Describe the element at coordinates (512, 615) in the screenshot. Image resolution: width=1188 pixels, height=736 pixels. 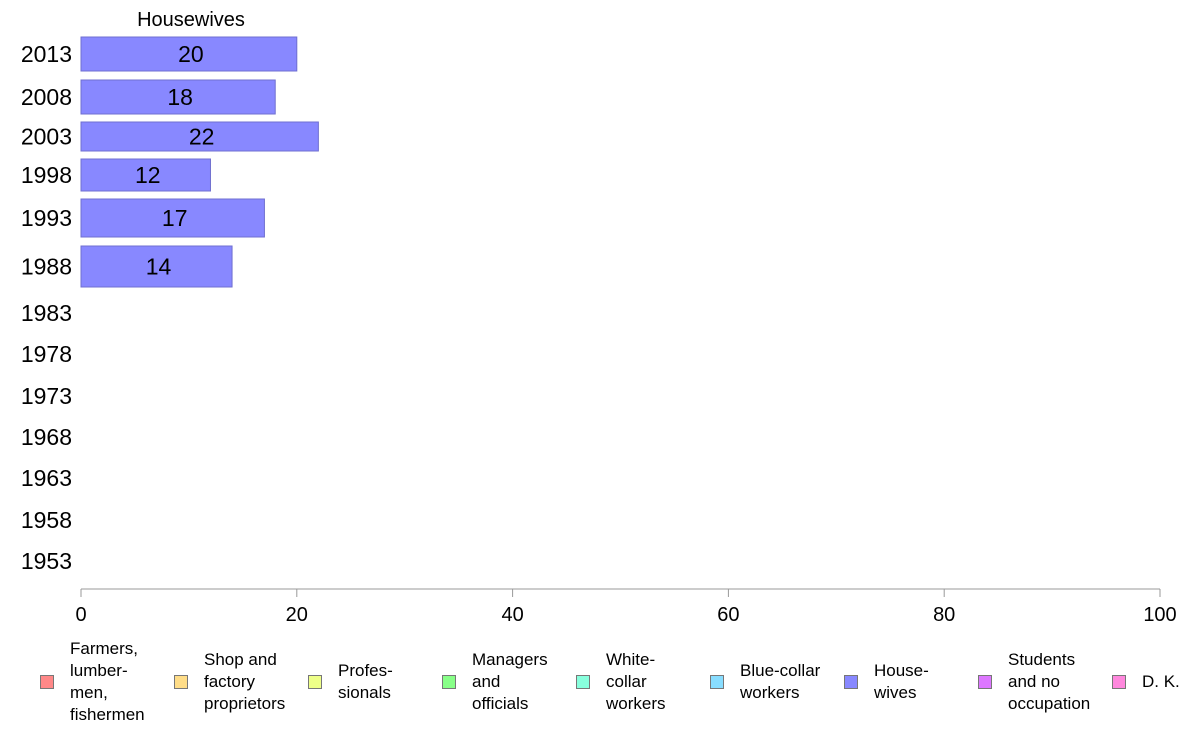
I see `x-tick-label: 40` at that location.